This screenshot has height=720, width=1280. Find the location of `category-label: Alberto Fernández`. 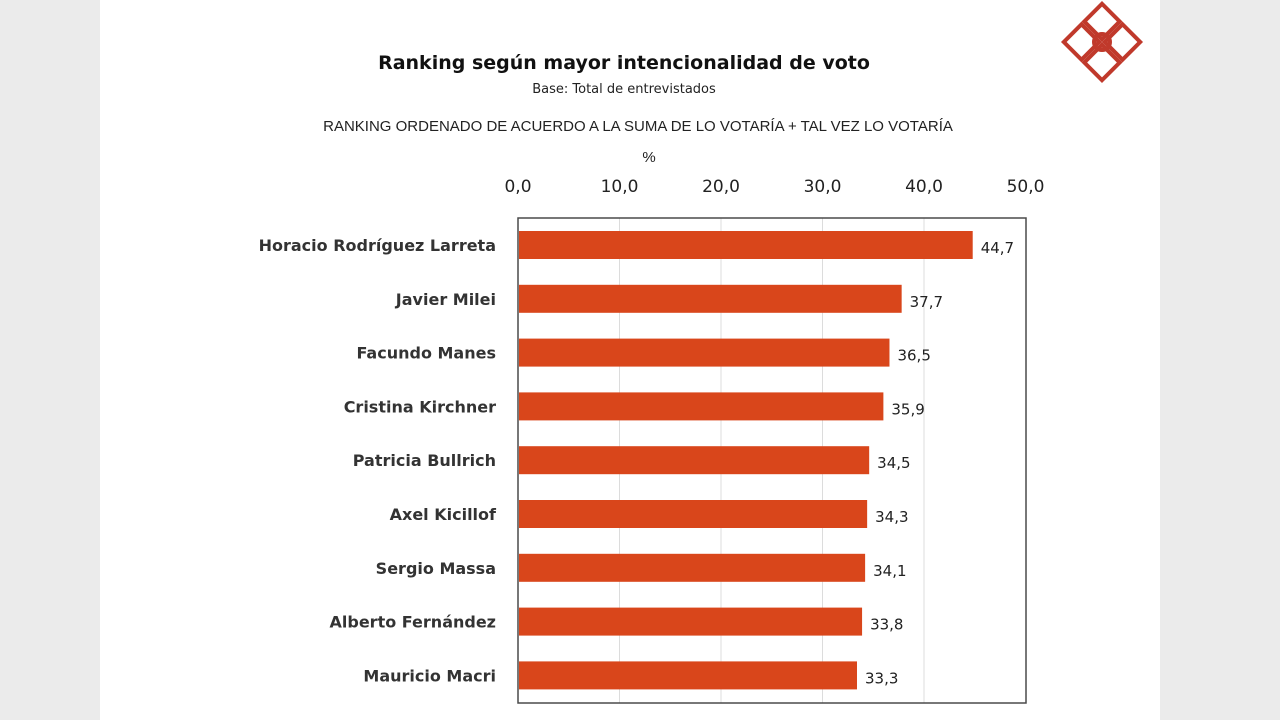

category-label: Alberto Fernández is located at coordinates (413, 622).